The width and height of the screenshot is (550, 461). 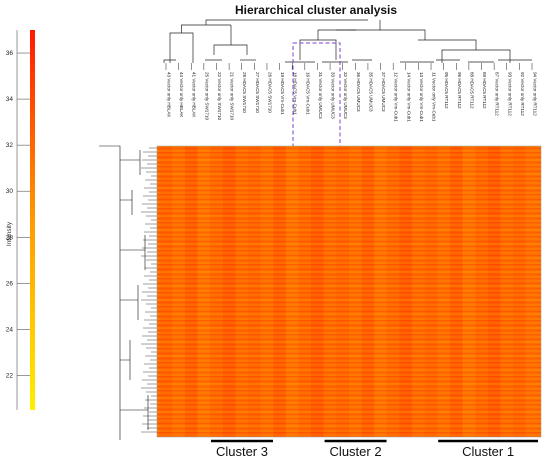 I want to click on colorbar: Intensity 22 24 26 28 30 32 34 36, so click(x=20, y=220).